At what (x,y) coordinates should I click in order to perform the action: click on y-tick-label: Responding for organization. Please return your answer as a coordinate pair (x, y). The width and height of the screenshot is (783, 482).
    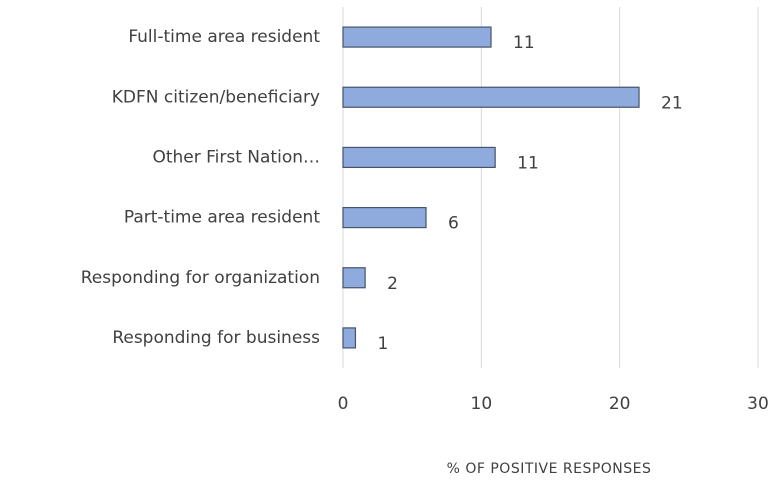
    Looking at the image, I should click on (200, 278).